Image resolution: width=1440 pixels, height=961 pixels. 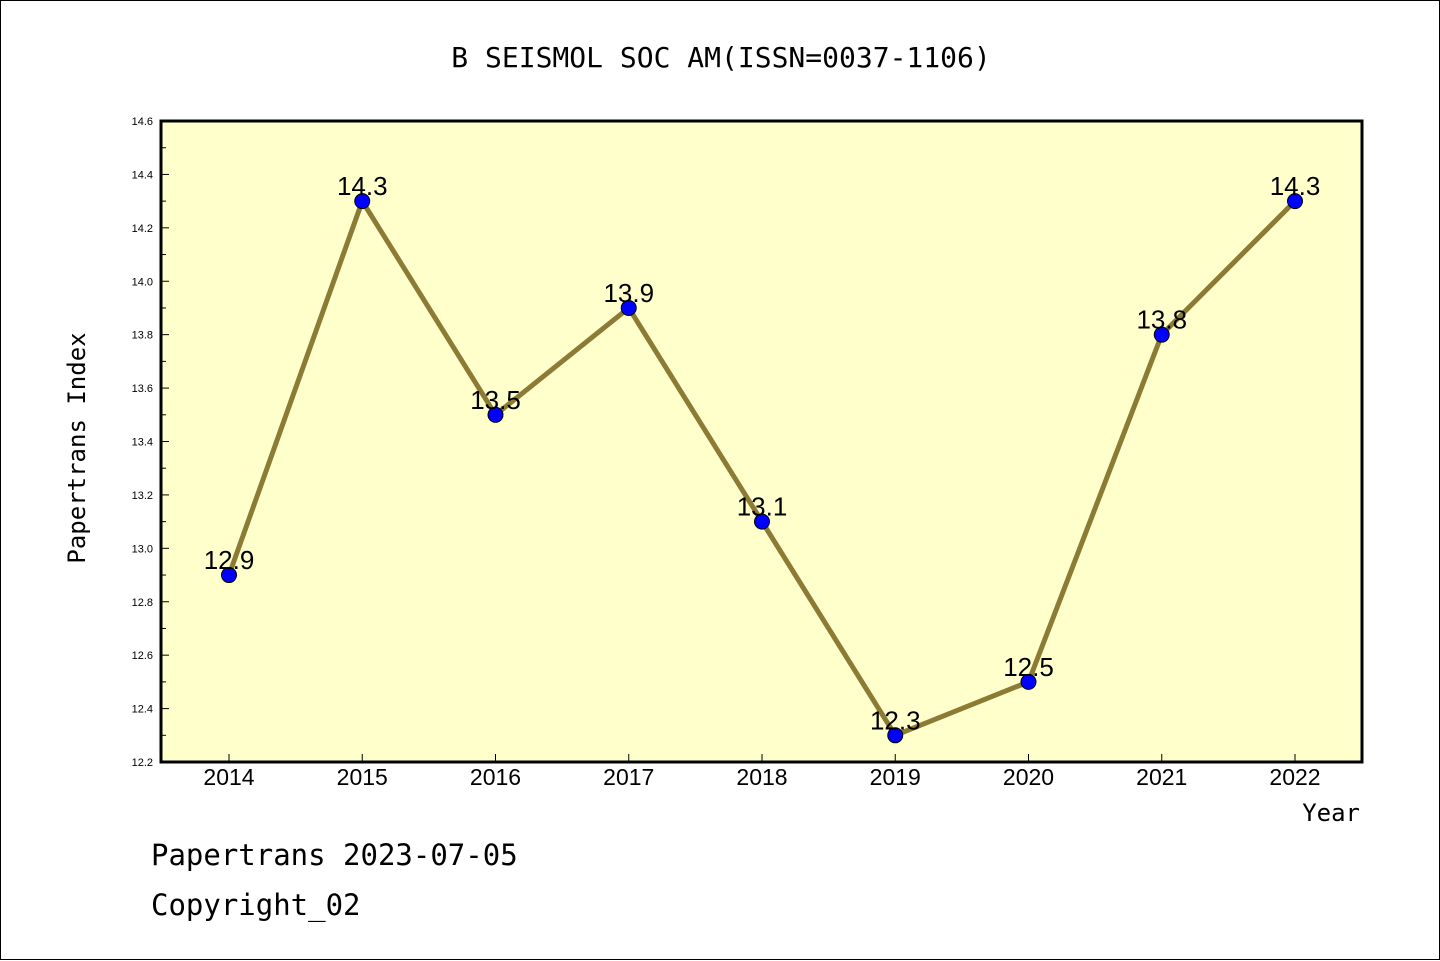 I want to click on x-tick-label: 2017, so click(x=628, y=777).